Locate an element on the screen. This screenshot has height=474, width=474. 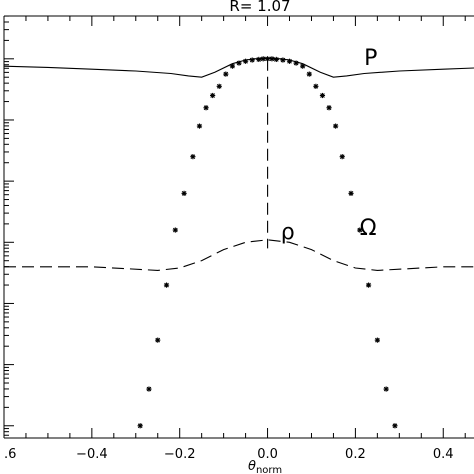
x-tick-label: −0.4 is located at coordinates (92, 454).